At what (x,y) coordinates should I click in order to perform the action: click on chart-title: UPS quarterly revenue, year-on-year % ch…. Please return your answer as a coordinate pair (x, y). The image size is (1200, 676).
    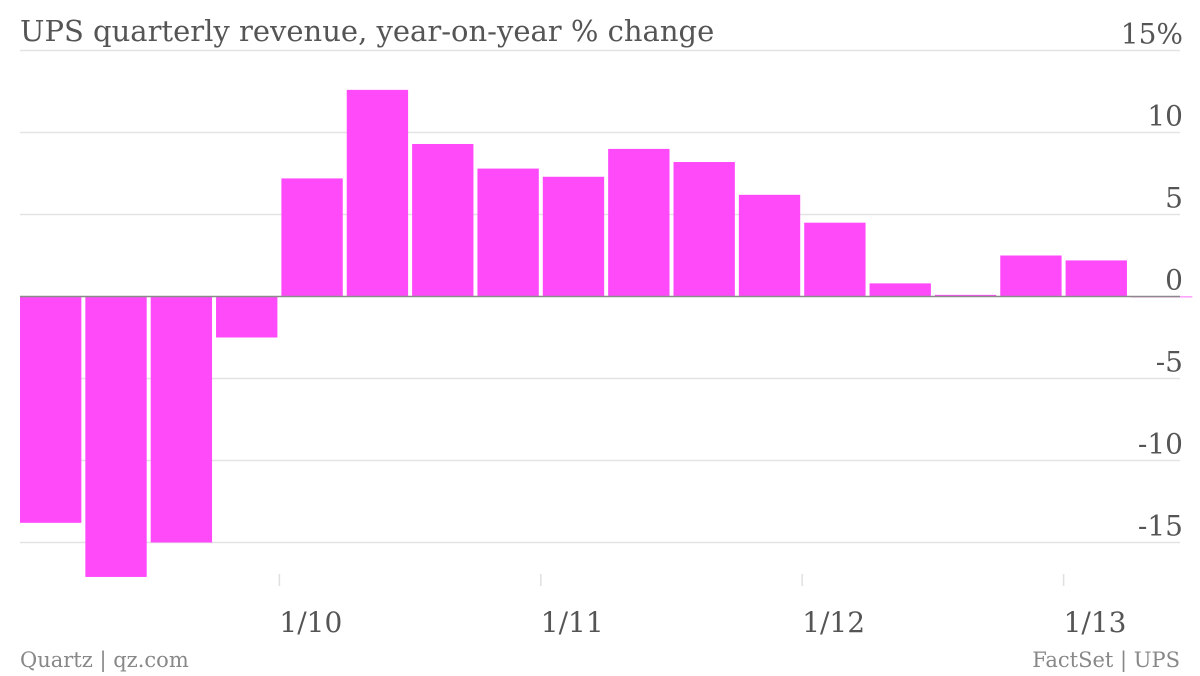
    Looking at the image, I should click on (367, 31).